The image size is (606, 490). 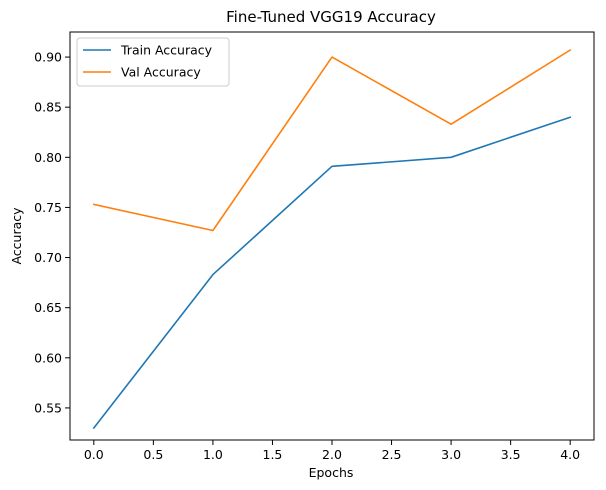 What do you see at coordinates (332, 454) in the screenshot?
I see `x-tick-label: 2.0` at bounding box center [332, 454].